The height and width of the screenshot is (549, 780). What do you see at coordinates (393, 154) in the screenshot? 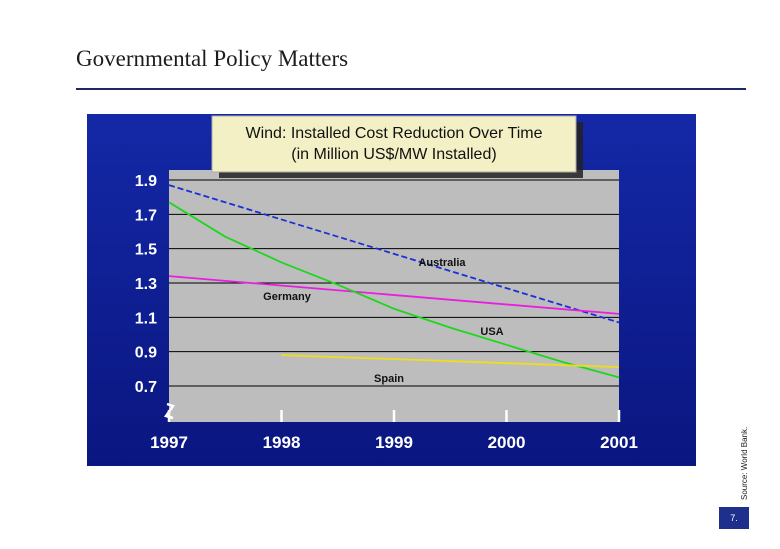
I see `chart-subtitle: (in Million US$/MW Installed)` at bounding box center [393, 154].